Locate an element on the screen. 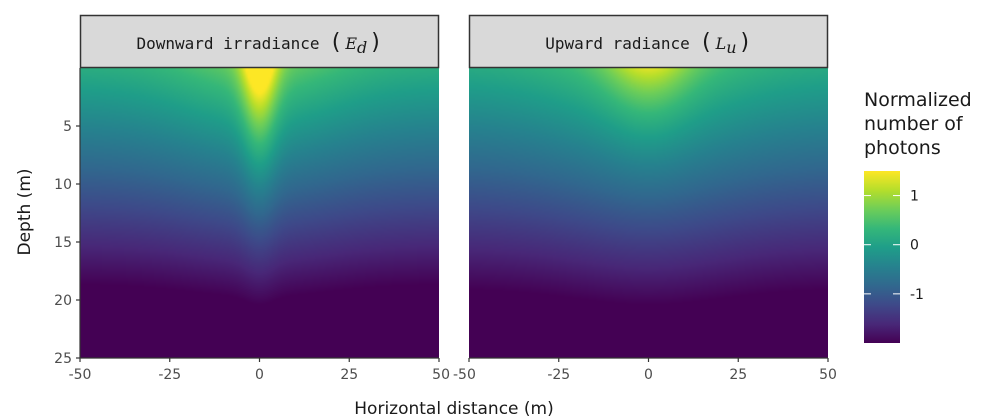 This screenshot has width=987, height=419. legend-tick-label: 0 is located at coordinates (914, 246).